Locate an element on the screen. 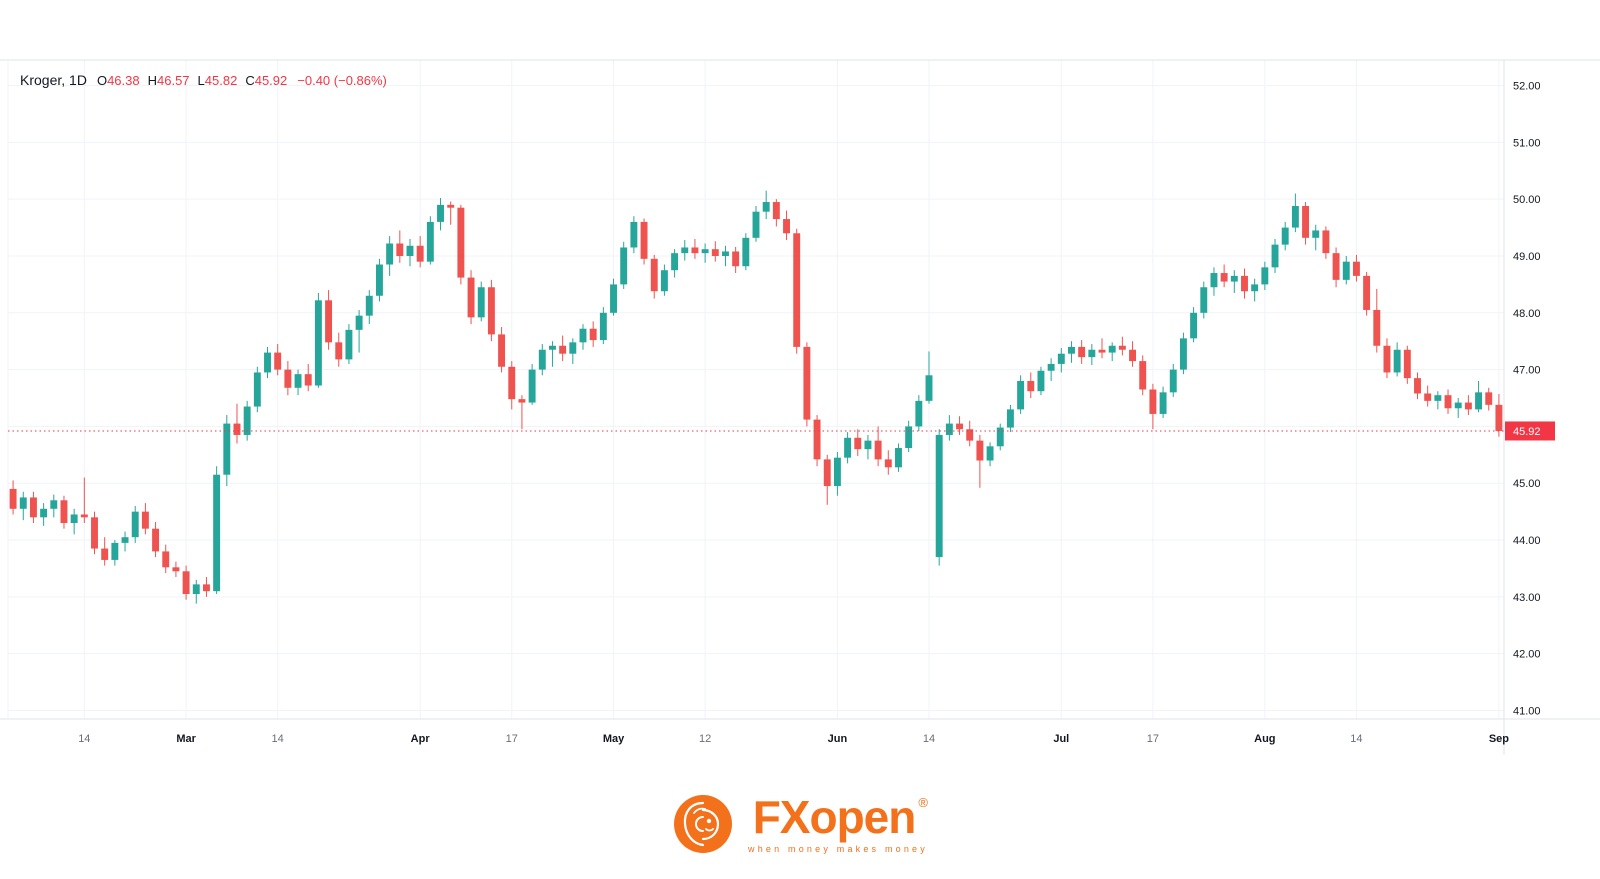 The image size is (1600, 879). open-label: O is located at coordinates (102, 80).